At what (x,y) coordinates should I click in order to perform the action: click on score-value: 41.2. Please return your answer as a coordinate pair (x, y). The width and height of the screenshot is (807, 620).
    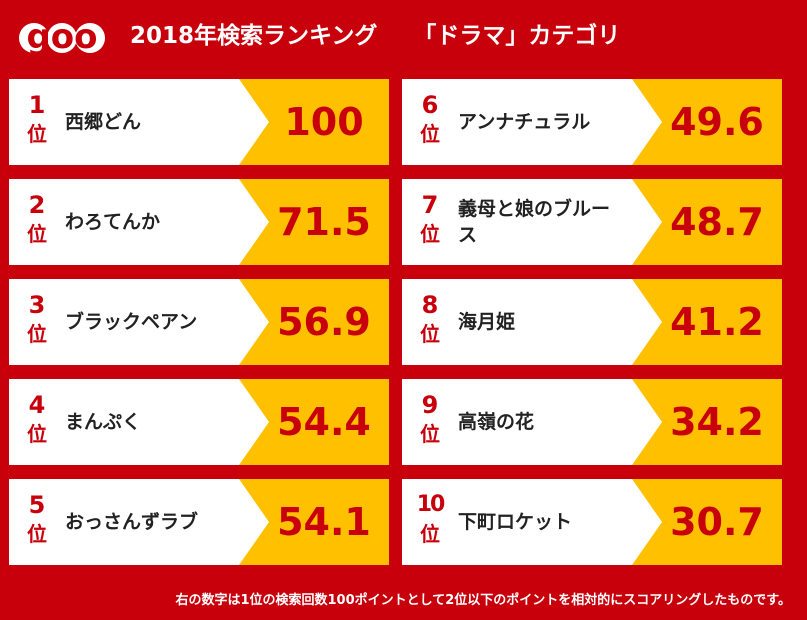
    Looking at the image, I should click on (717, 322).